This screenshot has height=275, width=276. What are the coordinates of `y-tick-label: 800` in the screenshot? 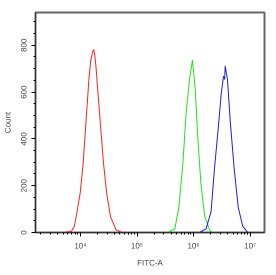 It's located at (24, 45).